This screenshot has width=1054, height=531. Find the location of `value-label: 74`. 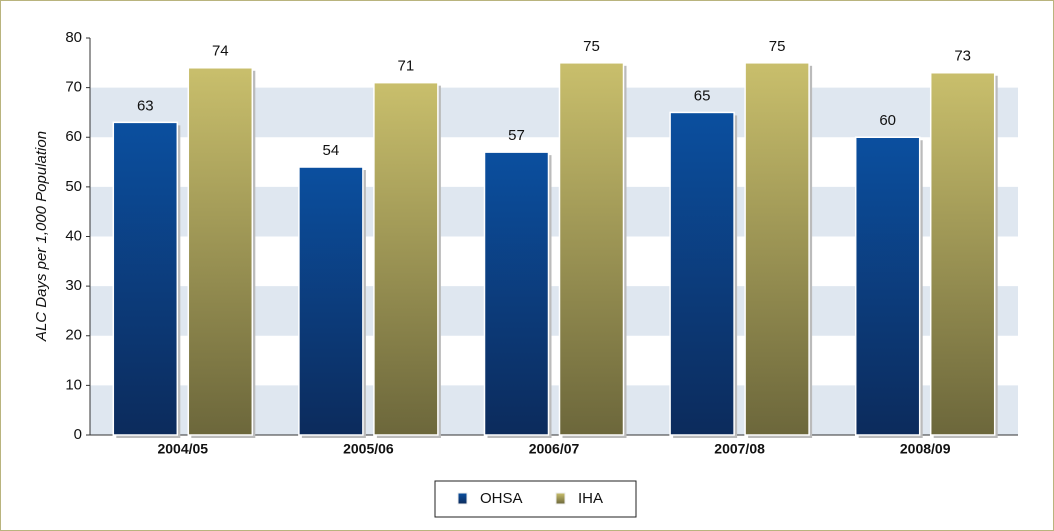

value-label: 74 is located at coordinates (220, 51).